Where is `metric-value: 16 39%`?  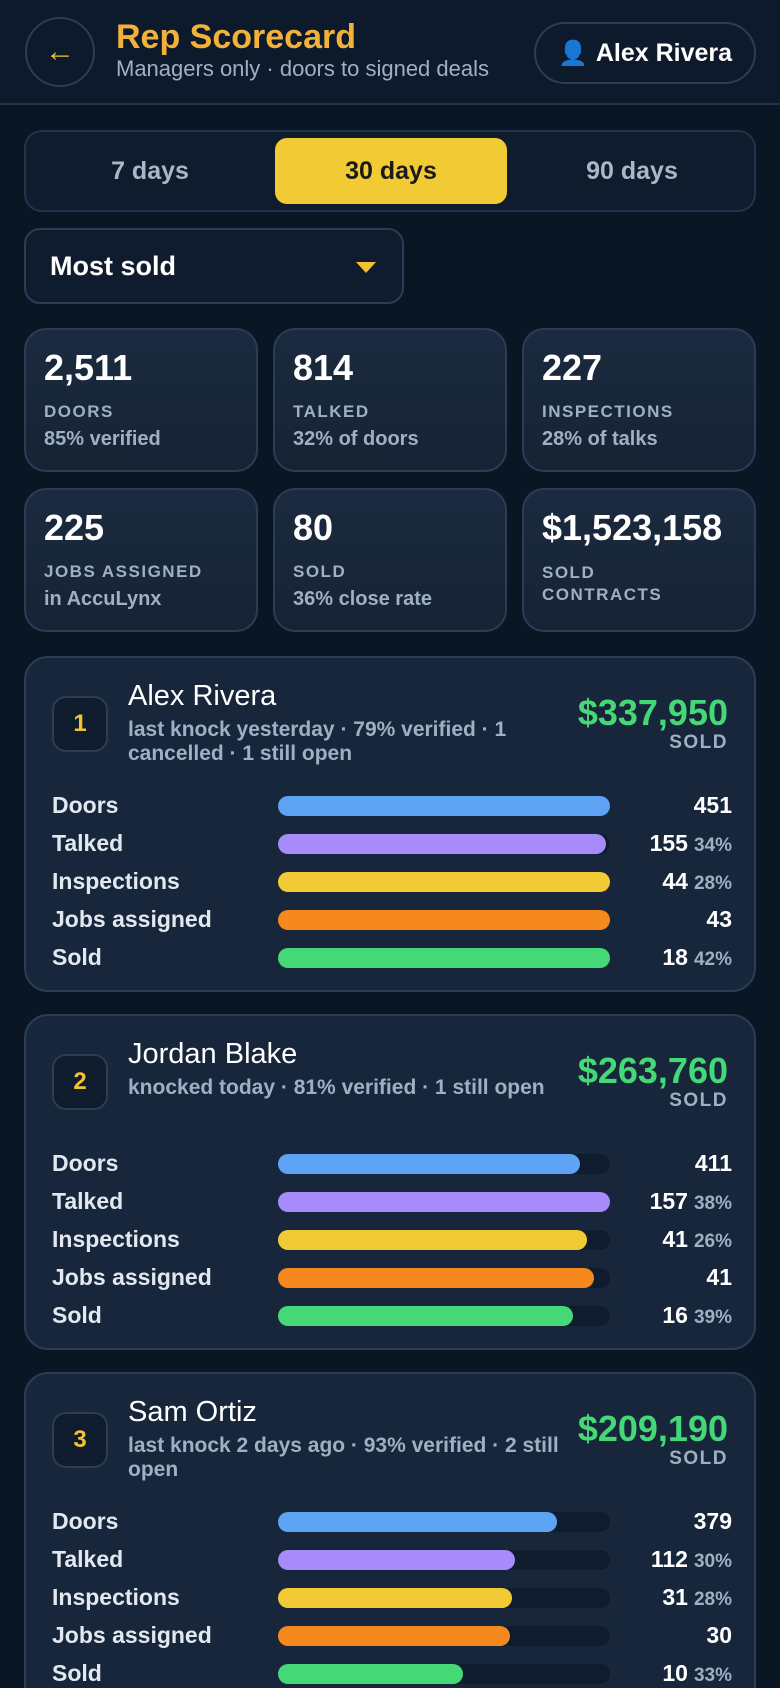 metric-value: 16 39% is located at coordinates (697, 1316).